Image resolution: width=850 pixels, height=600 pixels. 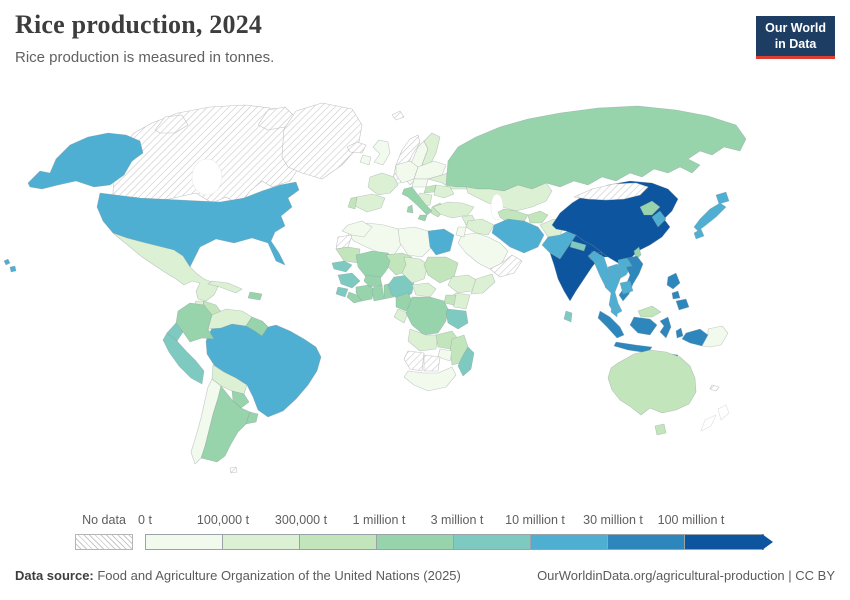 What do you see at coordinates (453, 210) in the screenshot?
I see `country-turkey` at bounding box center [453, 210].